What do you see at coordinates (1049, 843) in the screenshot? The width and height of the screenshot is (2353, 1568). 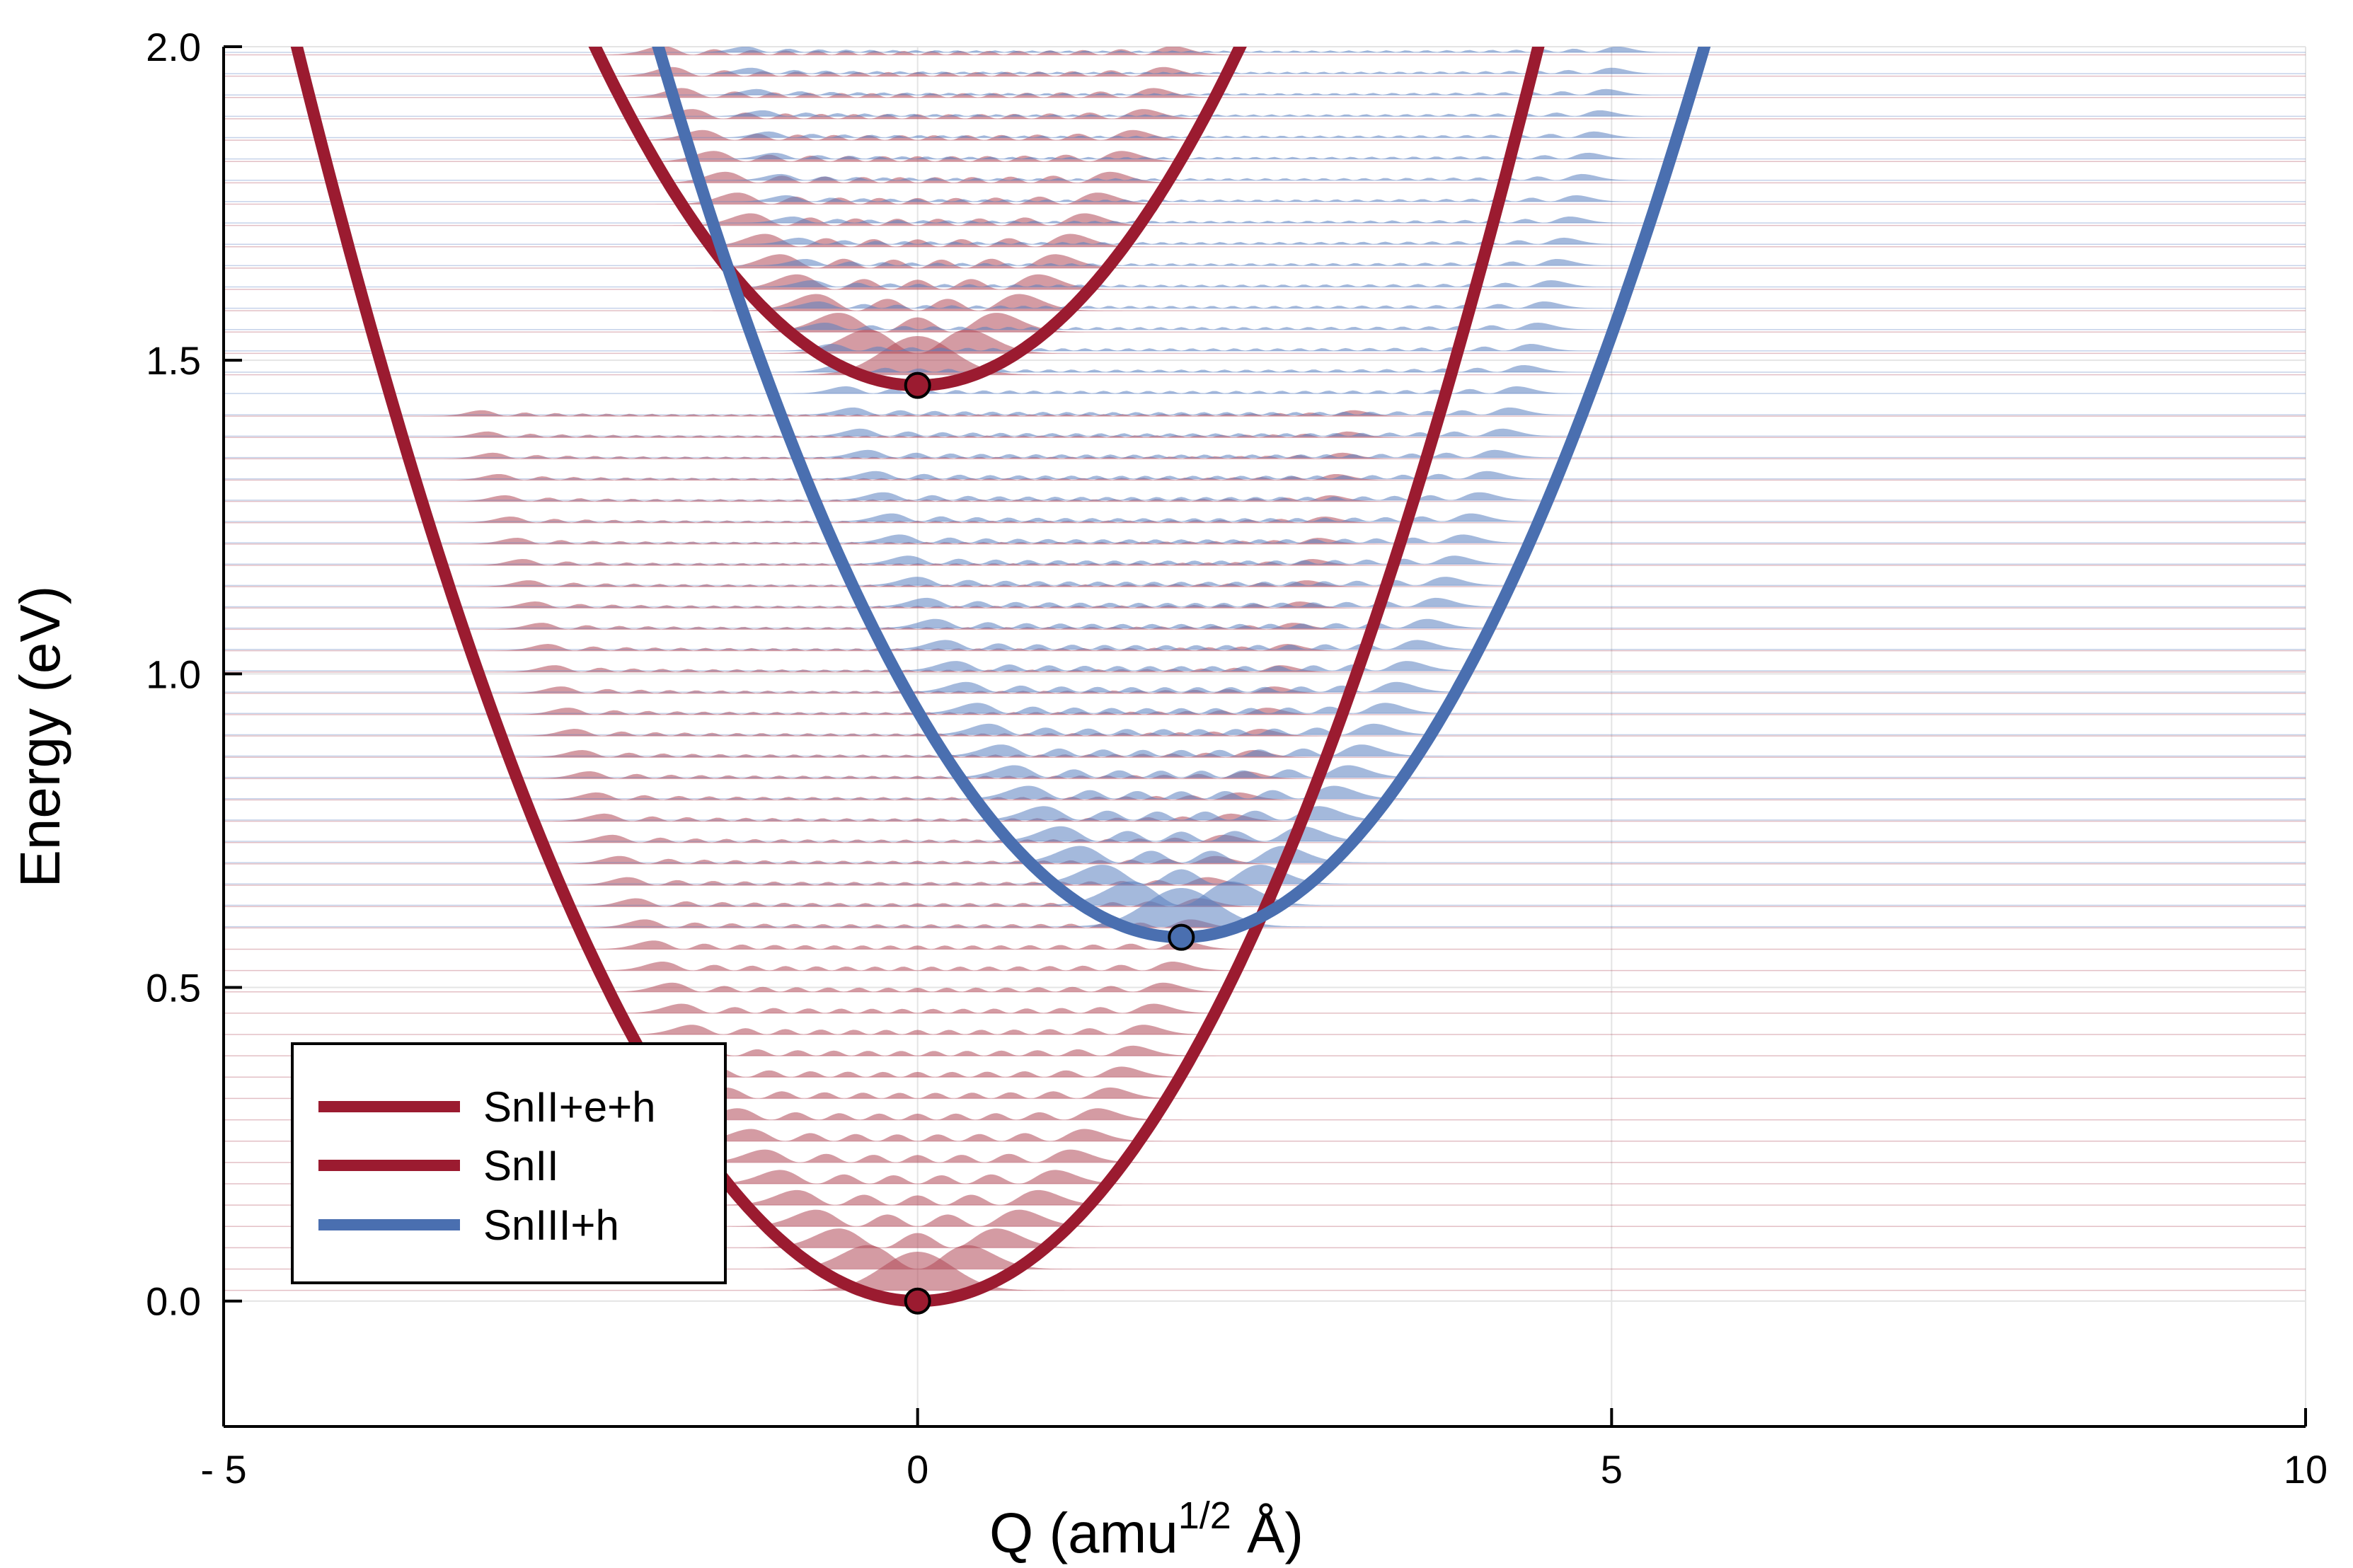 I see `minimum-markers` at bounding box center [1049, 843].